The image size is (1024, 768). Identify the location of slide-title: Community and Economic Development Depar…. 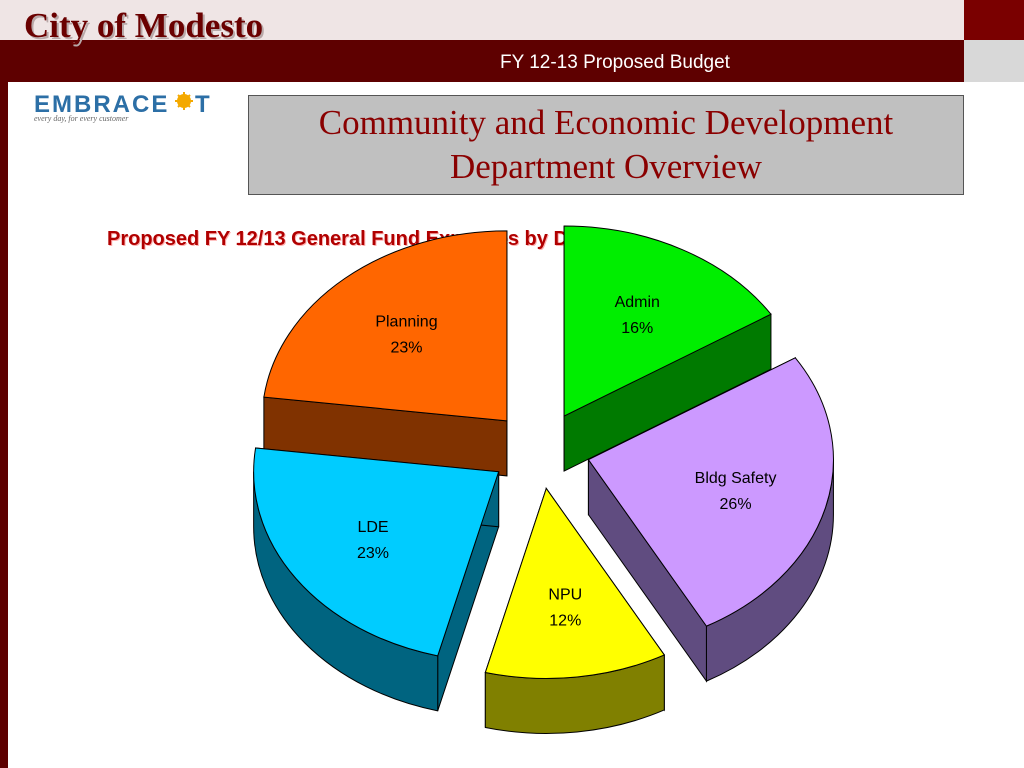
(606, 145).